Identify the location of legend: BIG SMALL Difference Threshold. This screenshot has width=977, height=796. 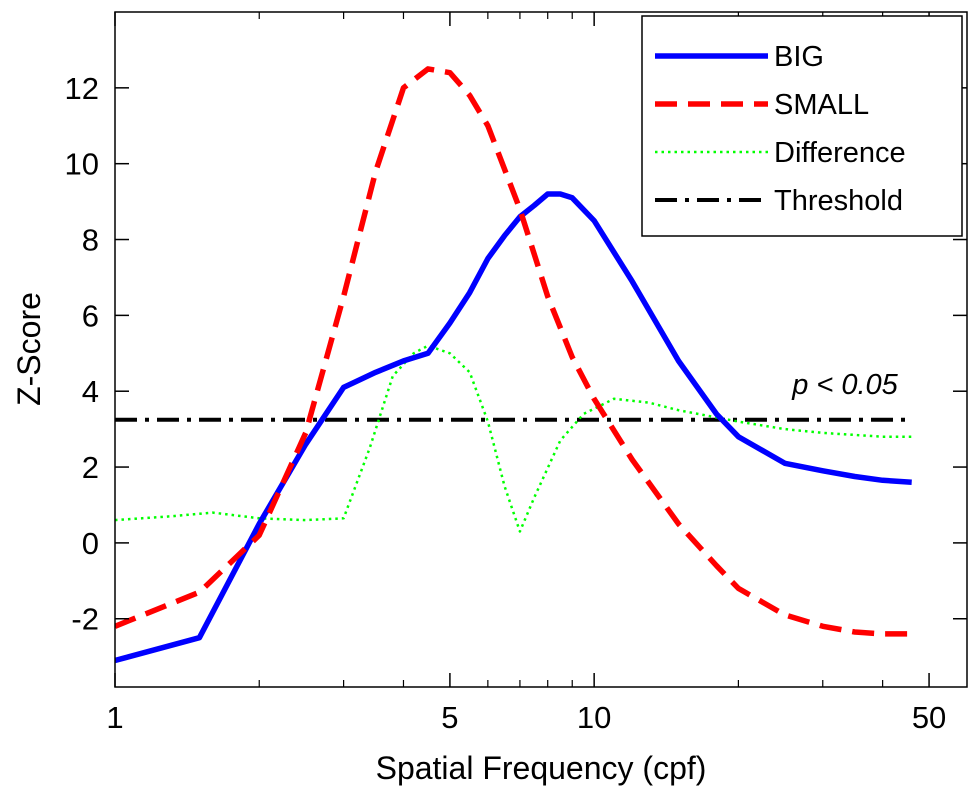
(802, 126).